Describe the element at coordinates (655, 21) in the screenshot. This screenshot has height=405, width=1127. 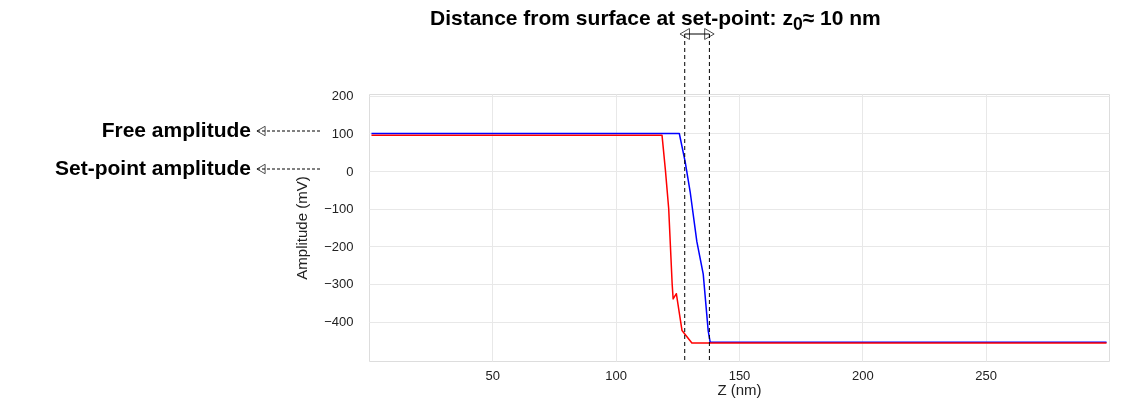
I see `chart-title: Distance from surface at set-point: z$_{0}$≈ 10 nm` at that location.